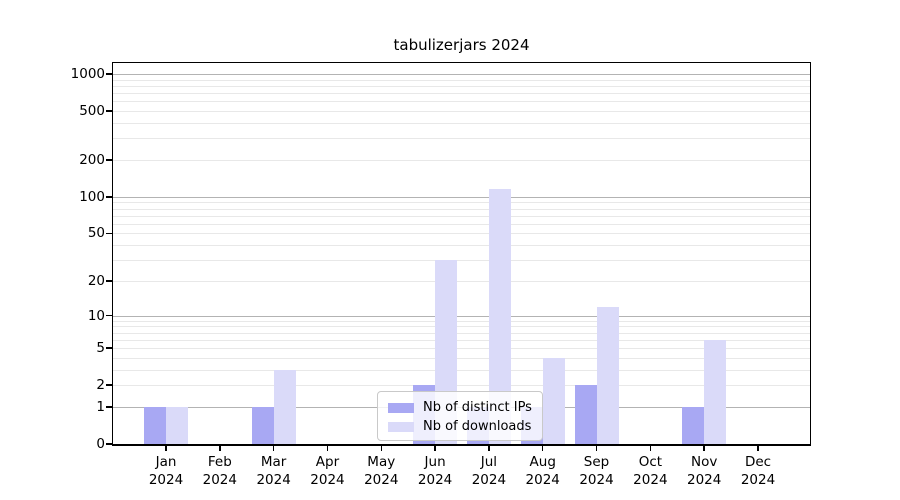 Image resolution: width=900 pixels, height=500 pixels. What do you see at coordinates (92, 111) in the screenshot?
I see `y-tick-label: 500` at bounding box center [92, 111].